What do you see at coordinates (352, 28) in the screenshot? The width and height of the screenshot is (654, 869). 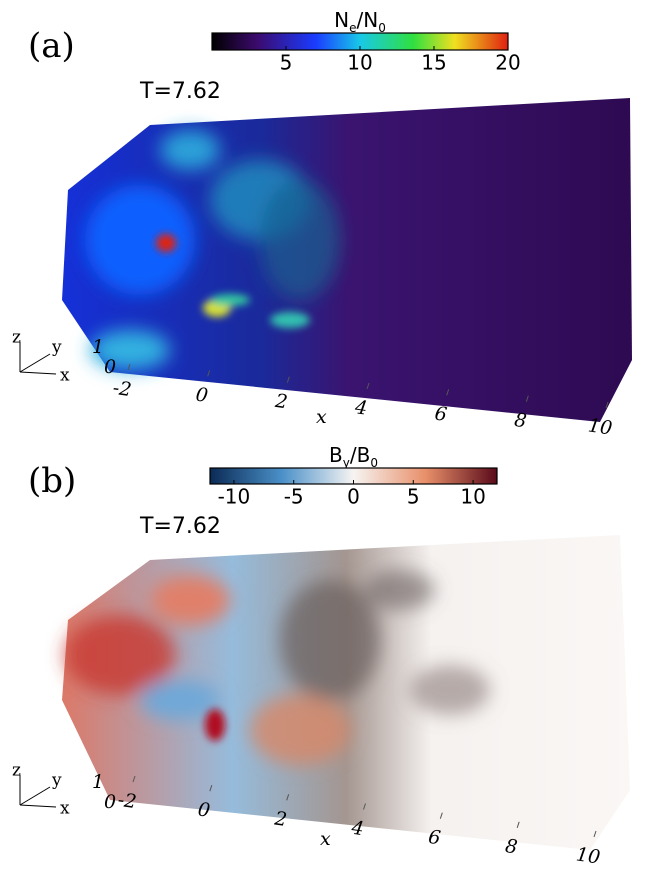 I see `title-part: e` at bounding box center [352, 28].